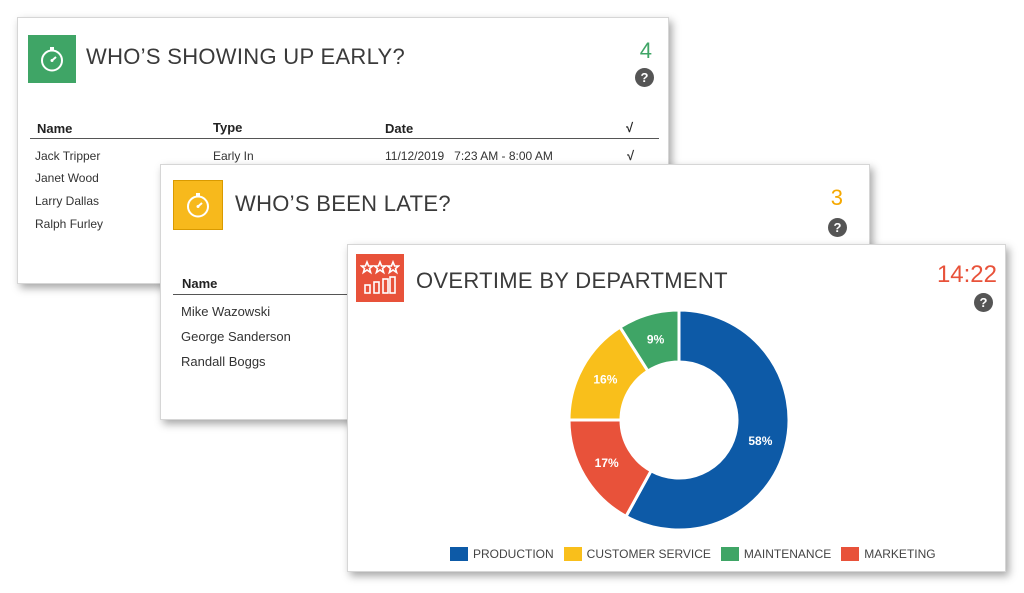 The height and width of the screenshot is (593, 1024). I want to click on table-row-name: Mike Wazowski, so click(226, 311).